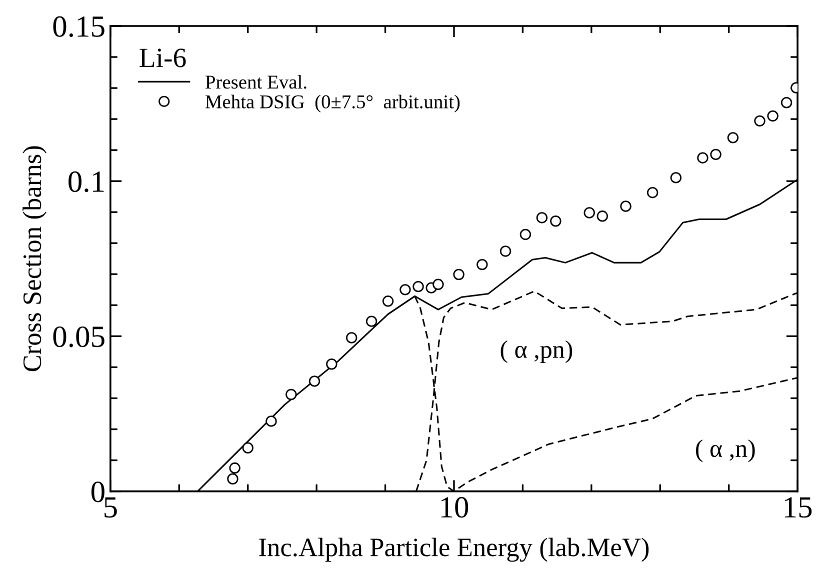  What do you see at coordinates (78, 337) in the screenshot?
I see `y-tick-label: 0.05` at bounding box center [78, 337].